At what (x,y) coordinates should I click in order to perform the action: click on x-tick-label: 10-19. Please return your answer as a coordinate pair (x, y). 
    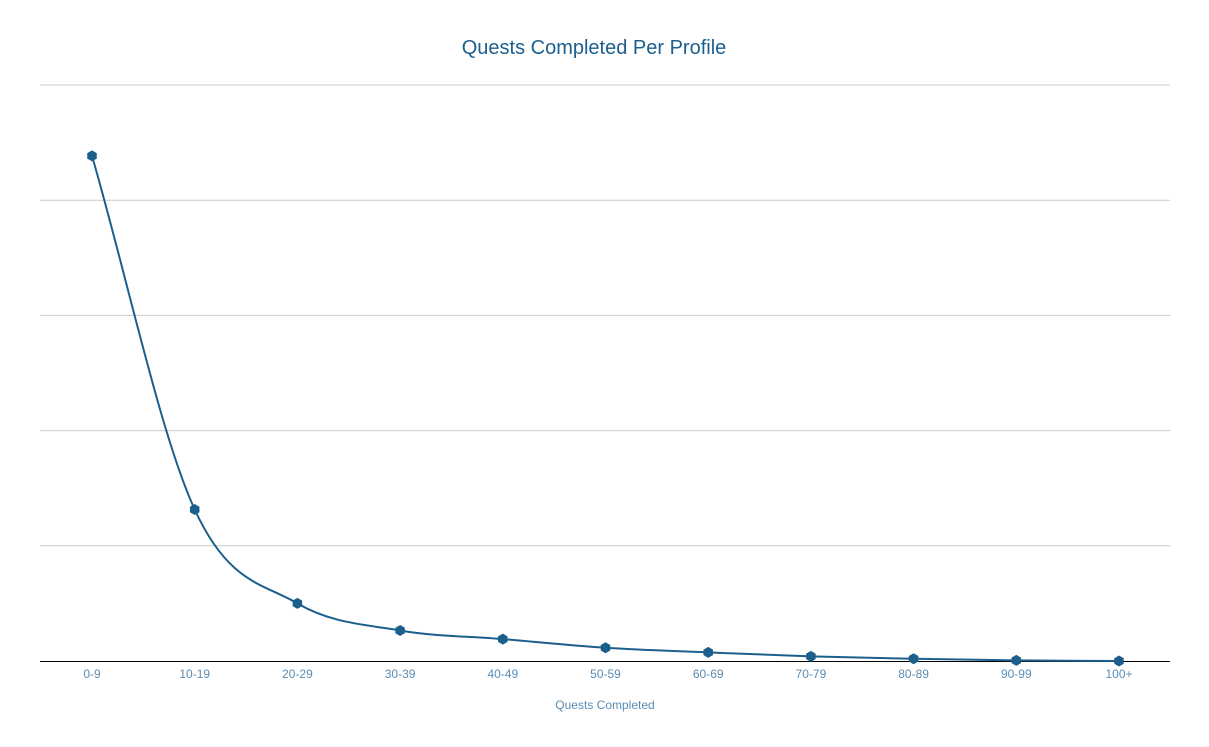
    Looking at the image, I should click on (194, 674).